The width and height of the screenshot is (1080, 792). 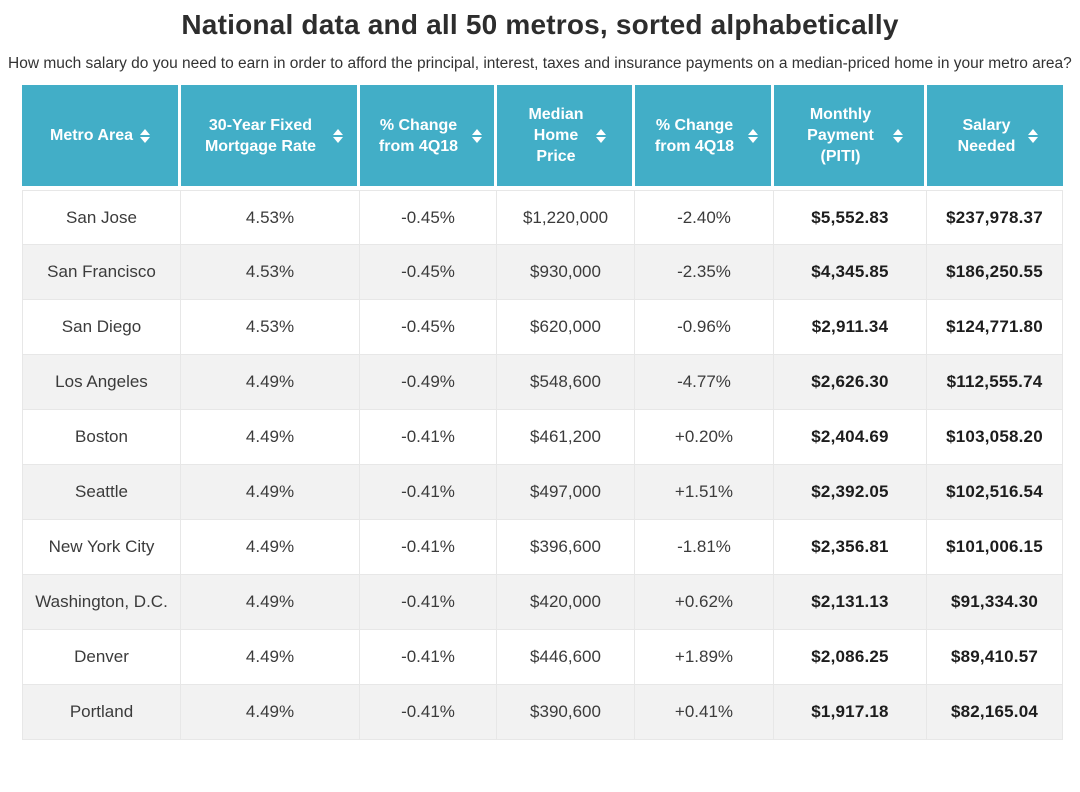 I want to click on column-header-label: Metro Area, so click(x=91, y=135).